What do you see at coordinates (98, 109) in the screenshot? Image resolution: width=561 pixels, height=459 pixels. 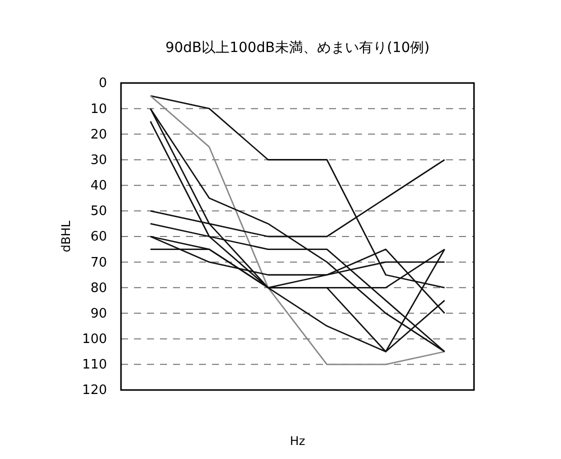 I see `y-tick-label: 10` at bounding box center [98, 109].